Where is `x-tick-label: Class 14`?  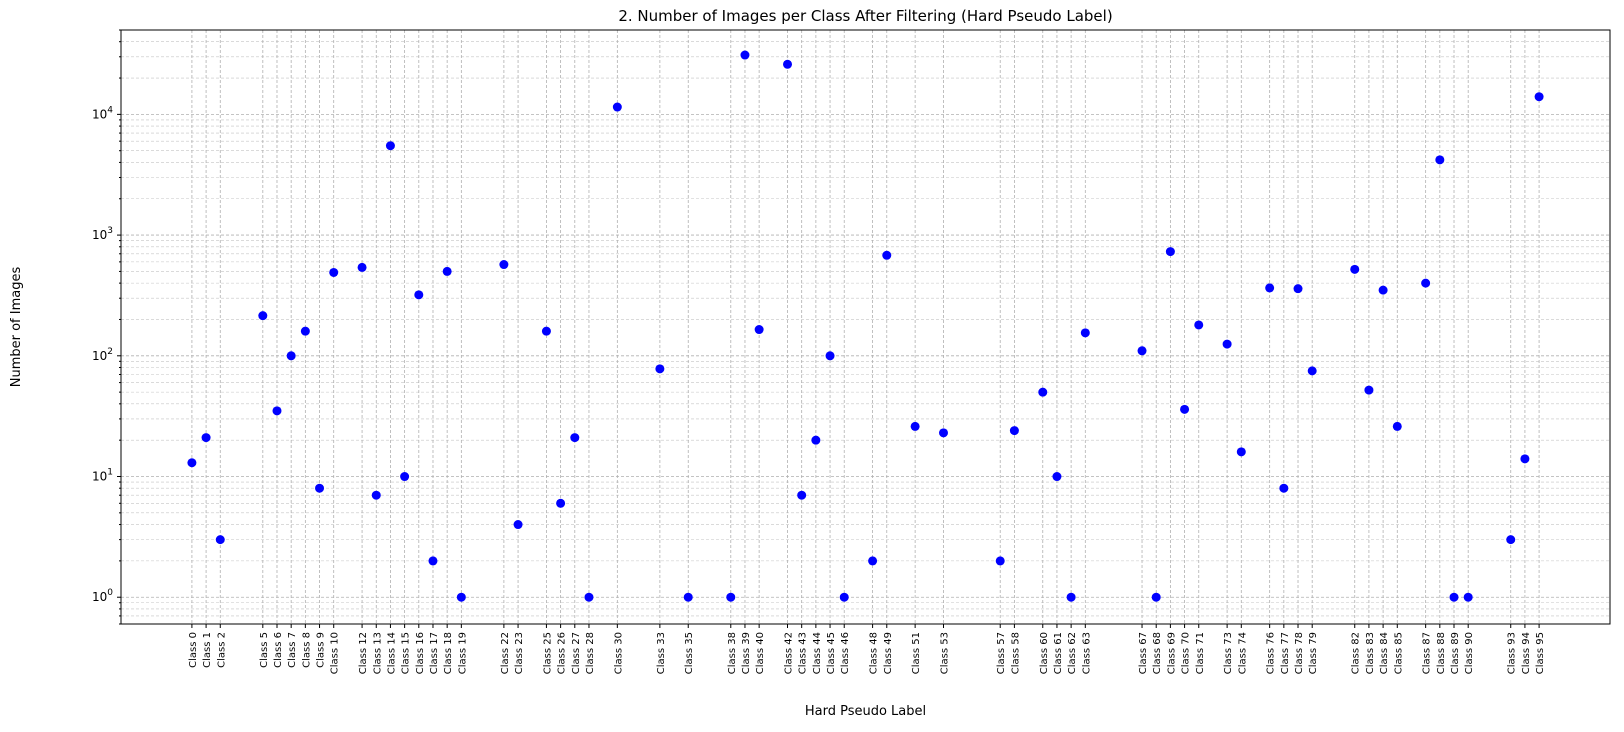
x-tick-label: Class 14 is located at coordinates (391, 653).